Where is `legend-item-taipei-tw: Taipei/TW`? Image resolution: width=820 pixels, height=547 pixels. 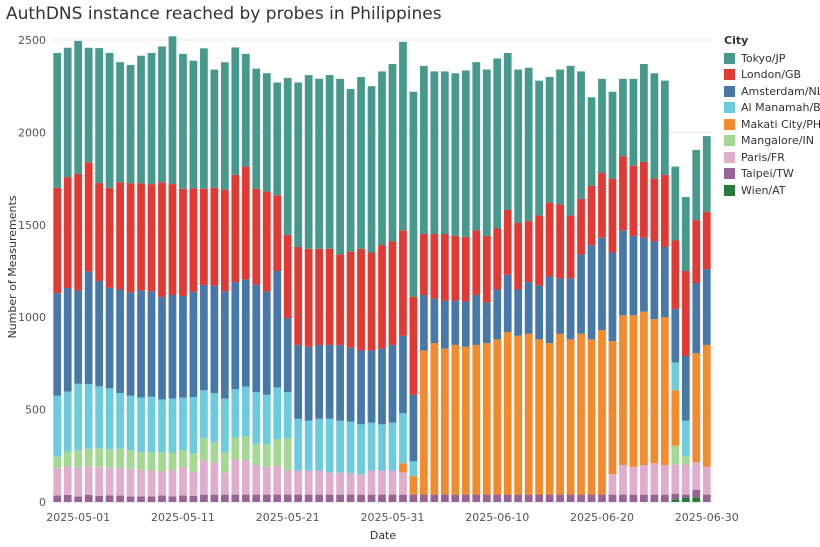 legend-item-taipei-tw: Taipei/TW is located at coordinates (772, 174).